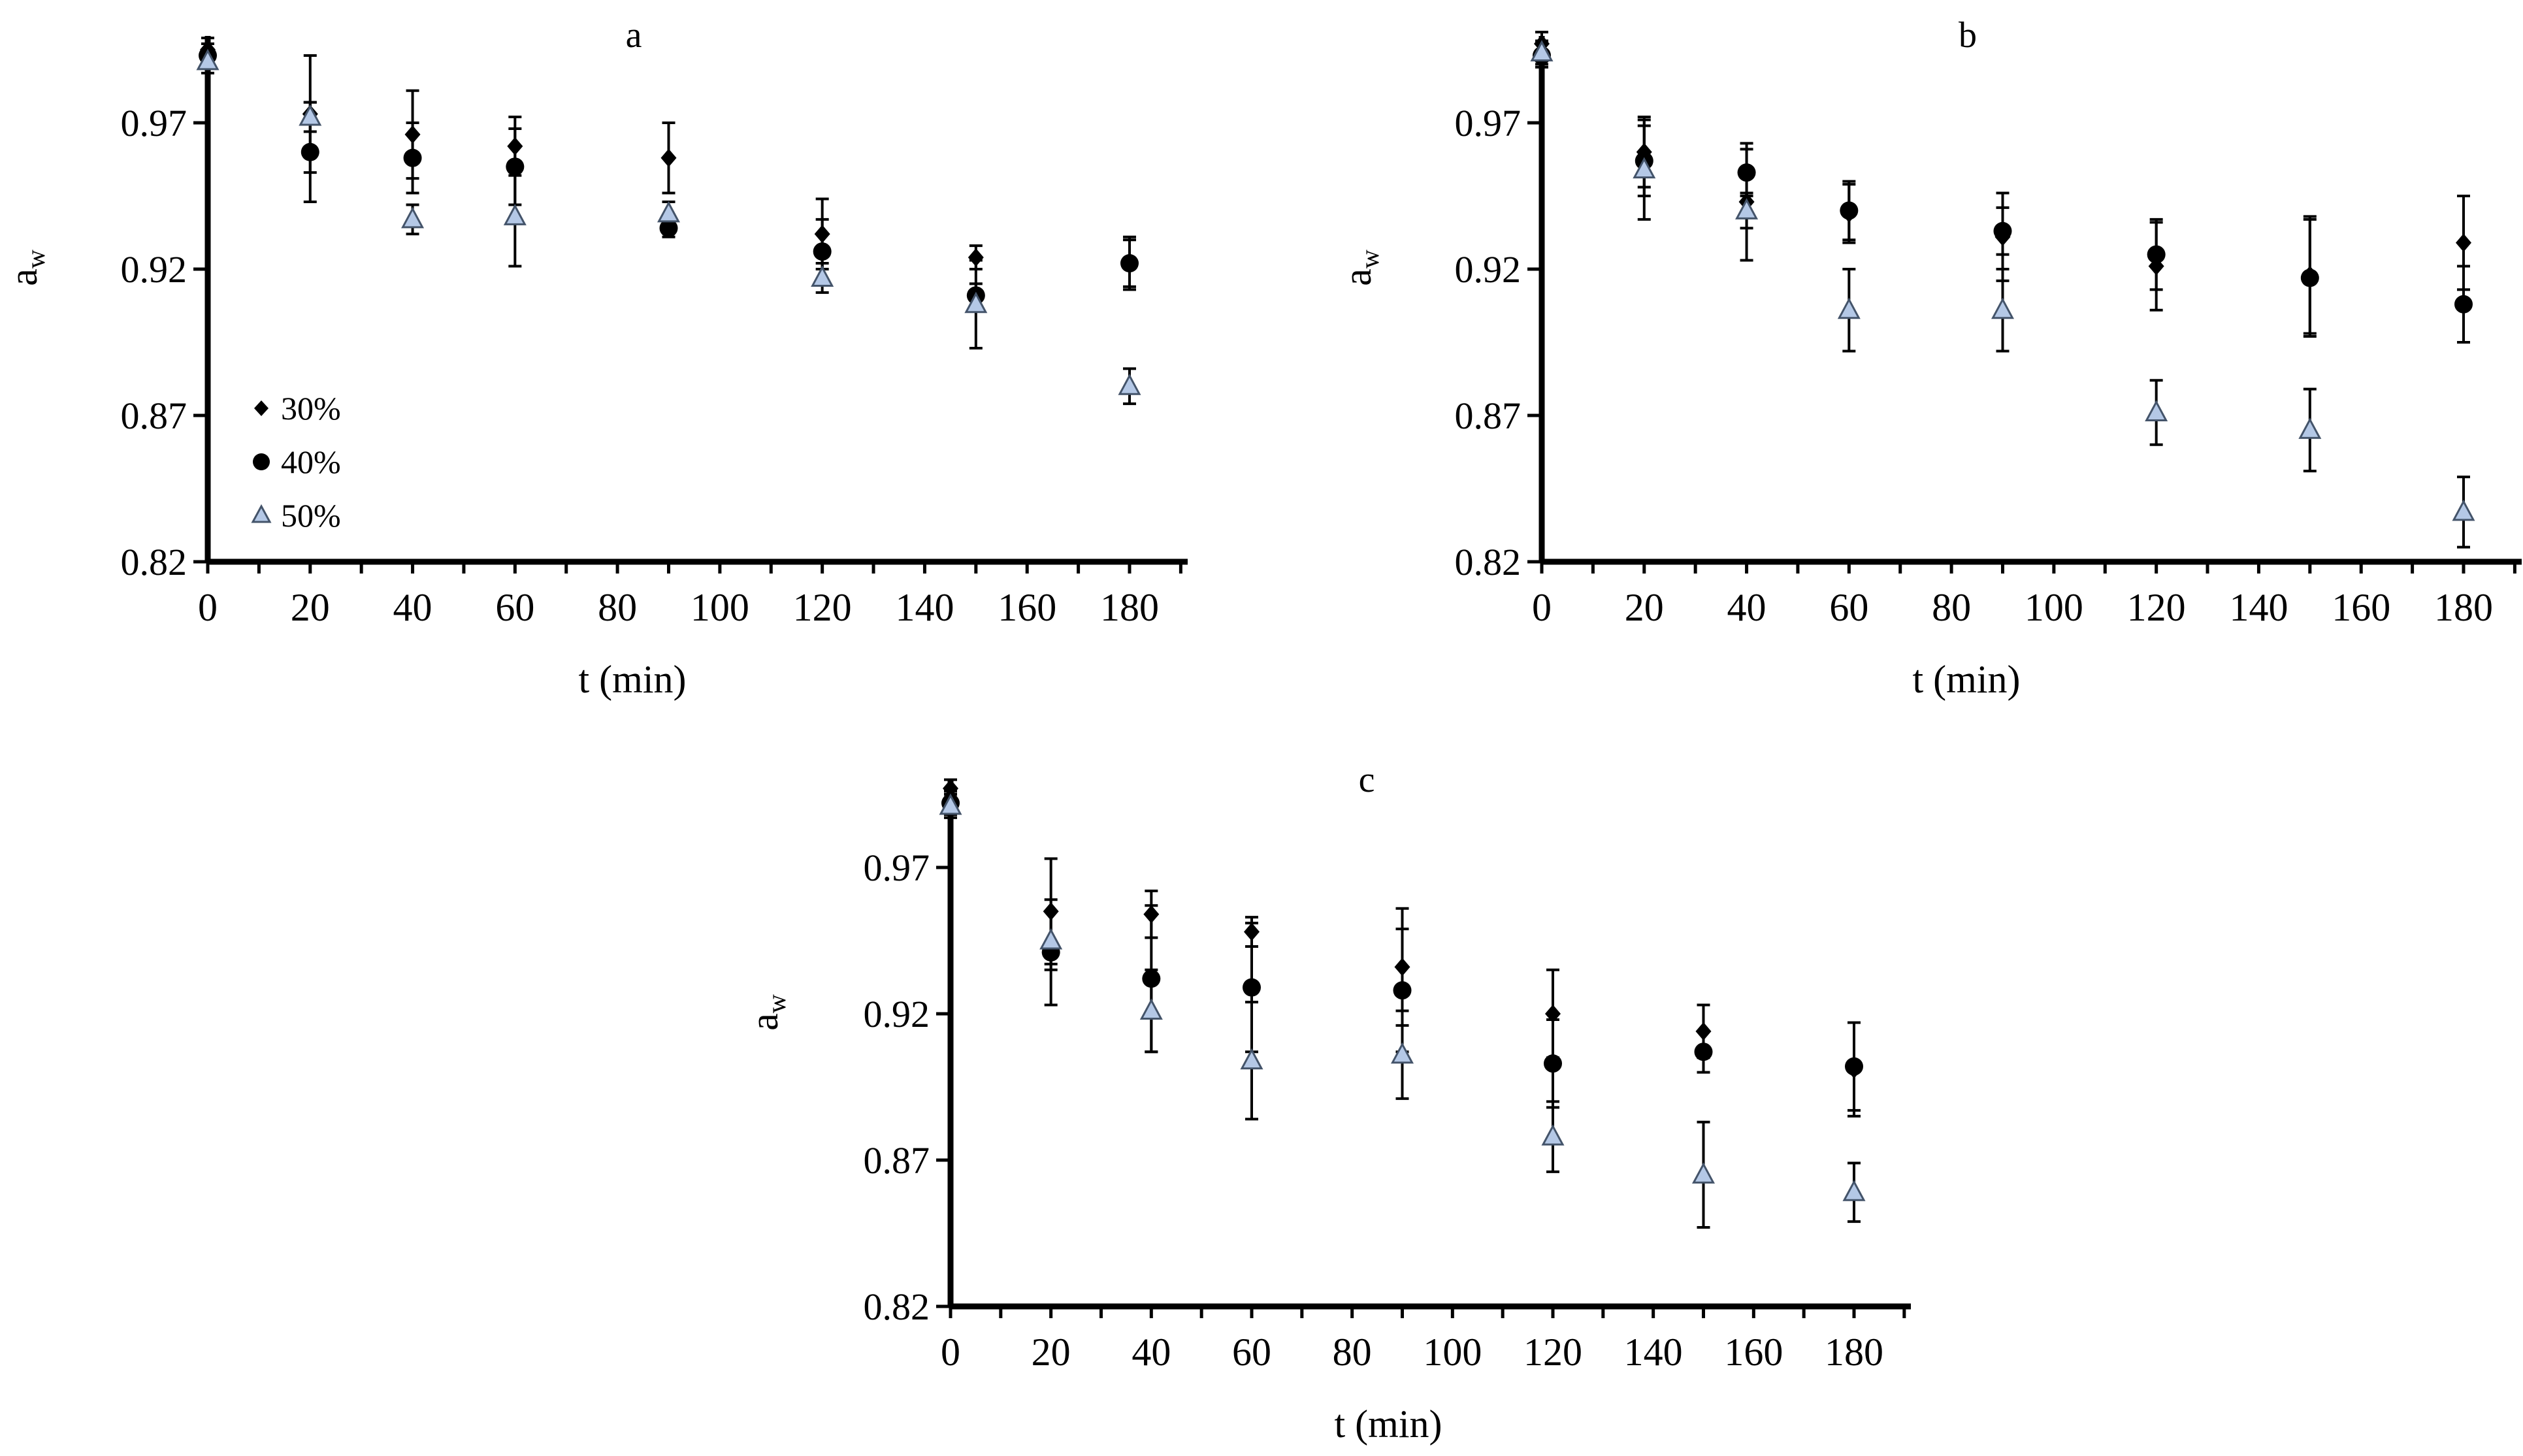 The width and height of the screenshot is (2523, 1456). Describe the element at coordinates (1488, 416) in the screenshot. I see `y-tick-label: 0.87` at that location.